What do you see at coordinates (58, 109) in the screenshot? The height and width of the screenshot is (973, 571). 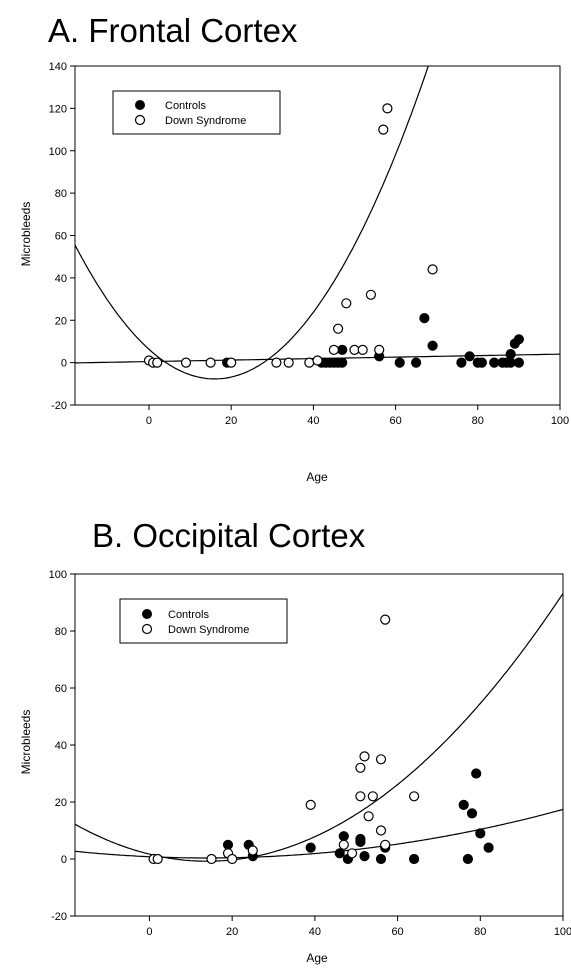 I see `y-tick-label: 120` at bounding box center [58, 109].